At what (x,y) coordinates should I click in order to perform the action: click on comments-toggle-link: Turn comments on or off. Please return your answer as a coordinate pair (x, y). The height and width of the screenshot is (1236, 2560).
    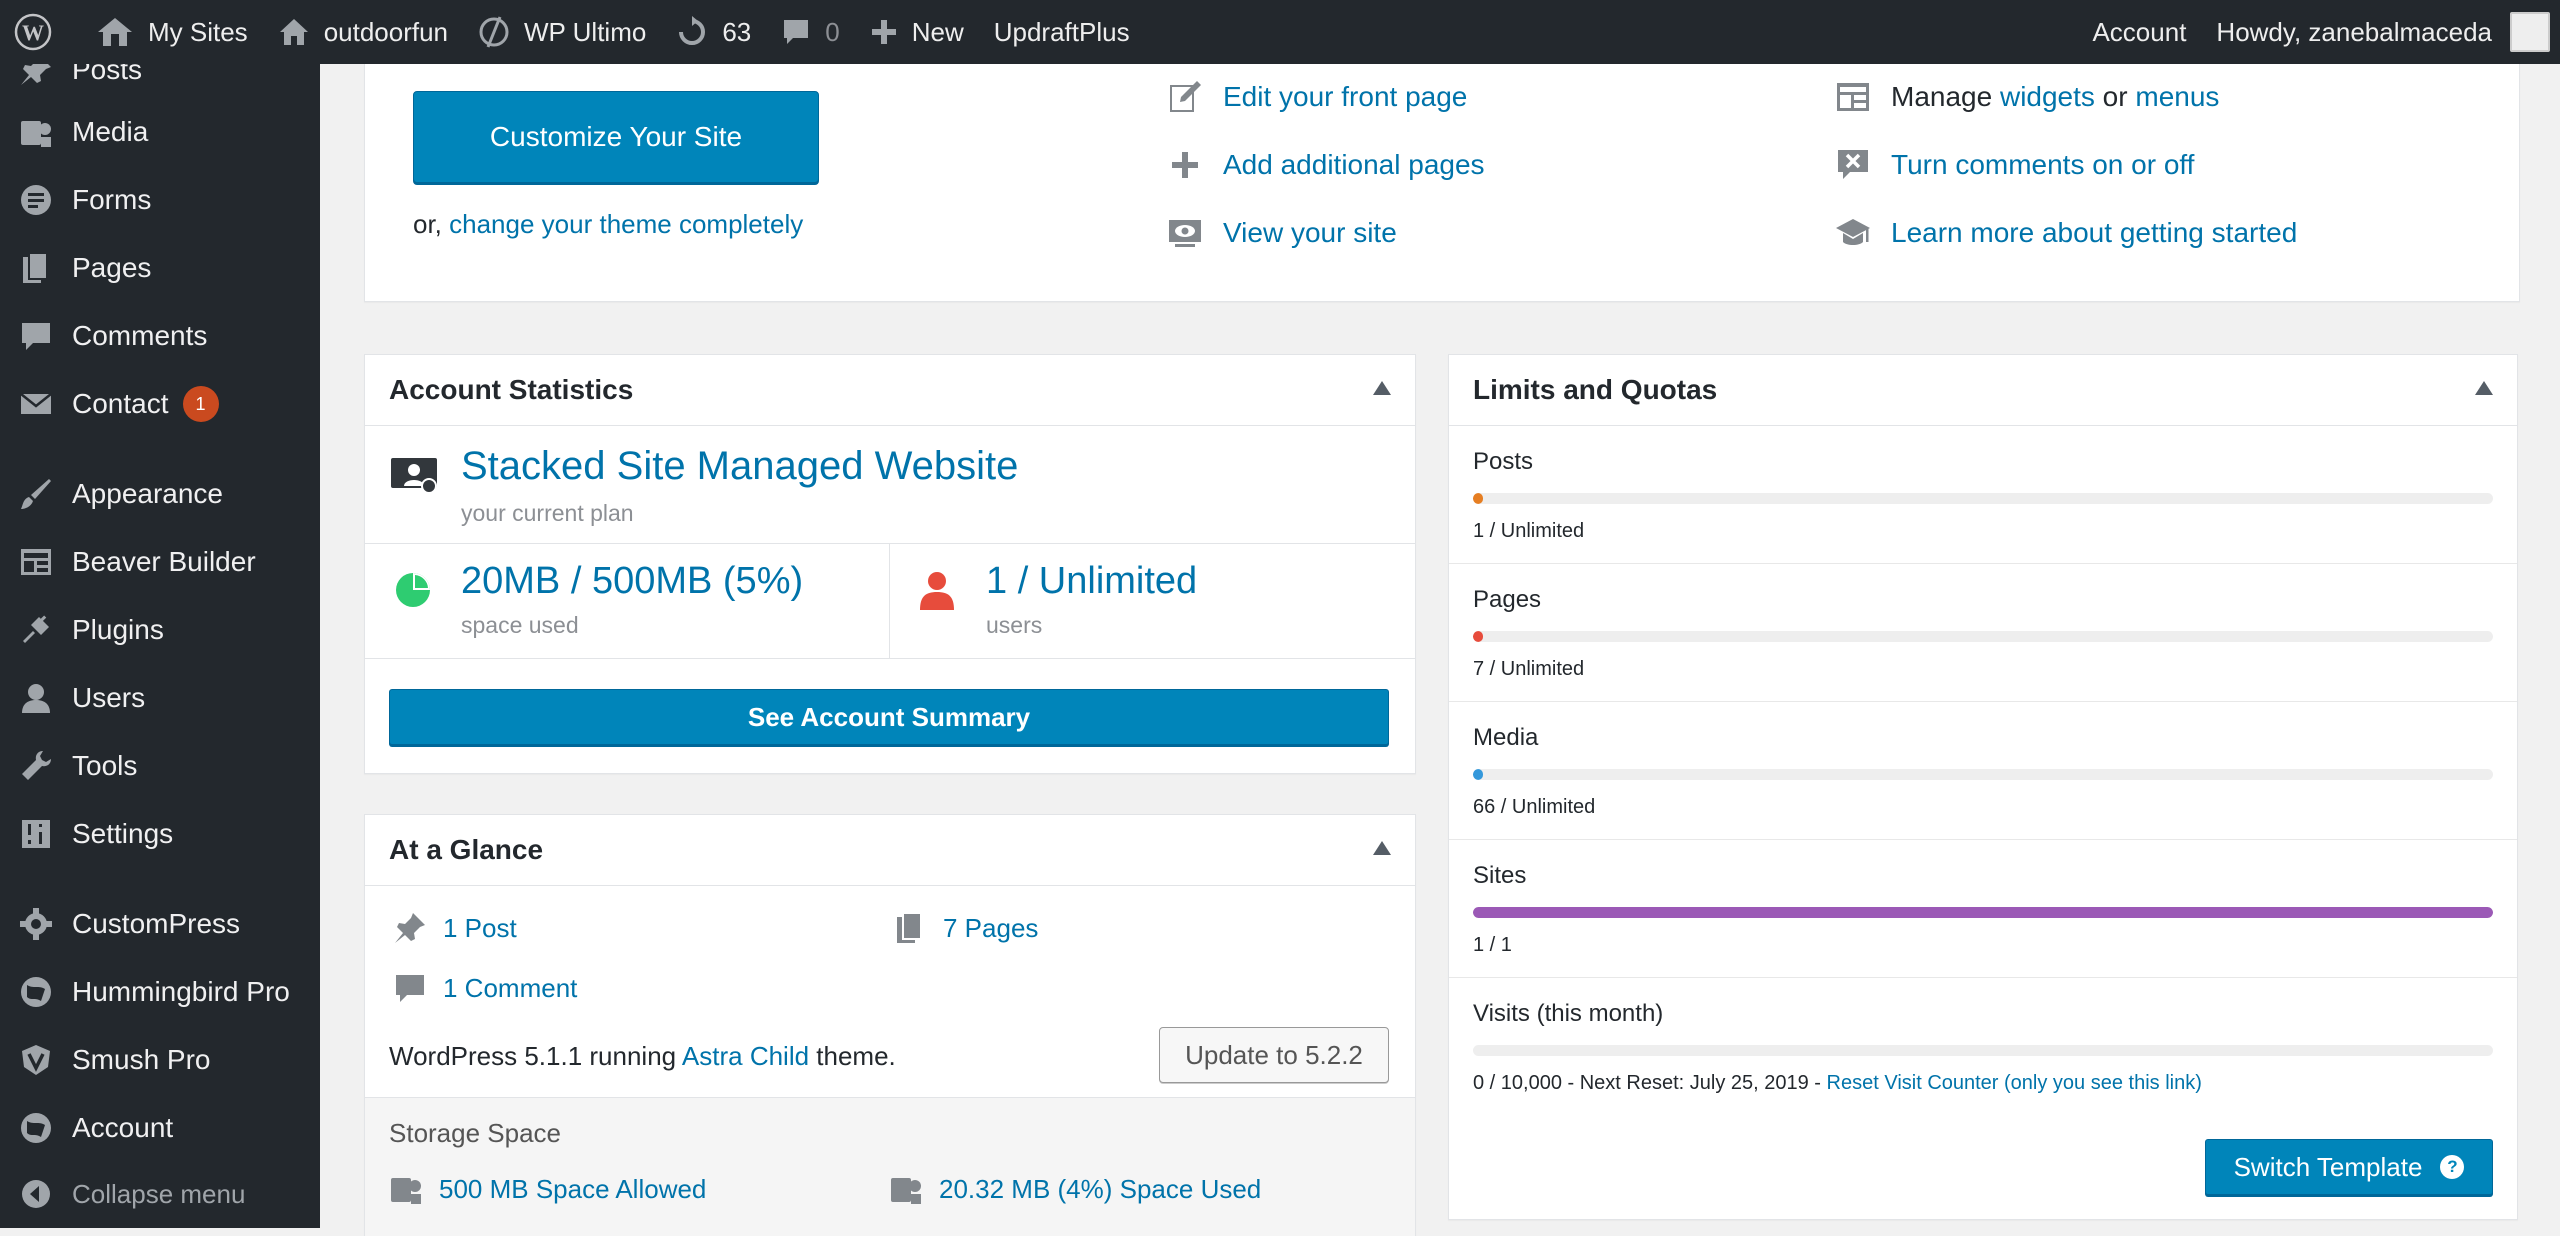
    Looking at the image, I should click on (2043, 164).